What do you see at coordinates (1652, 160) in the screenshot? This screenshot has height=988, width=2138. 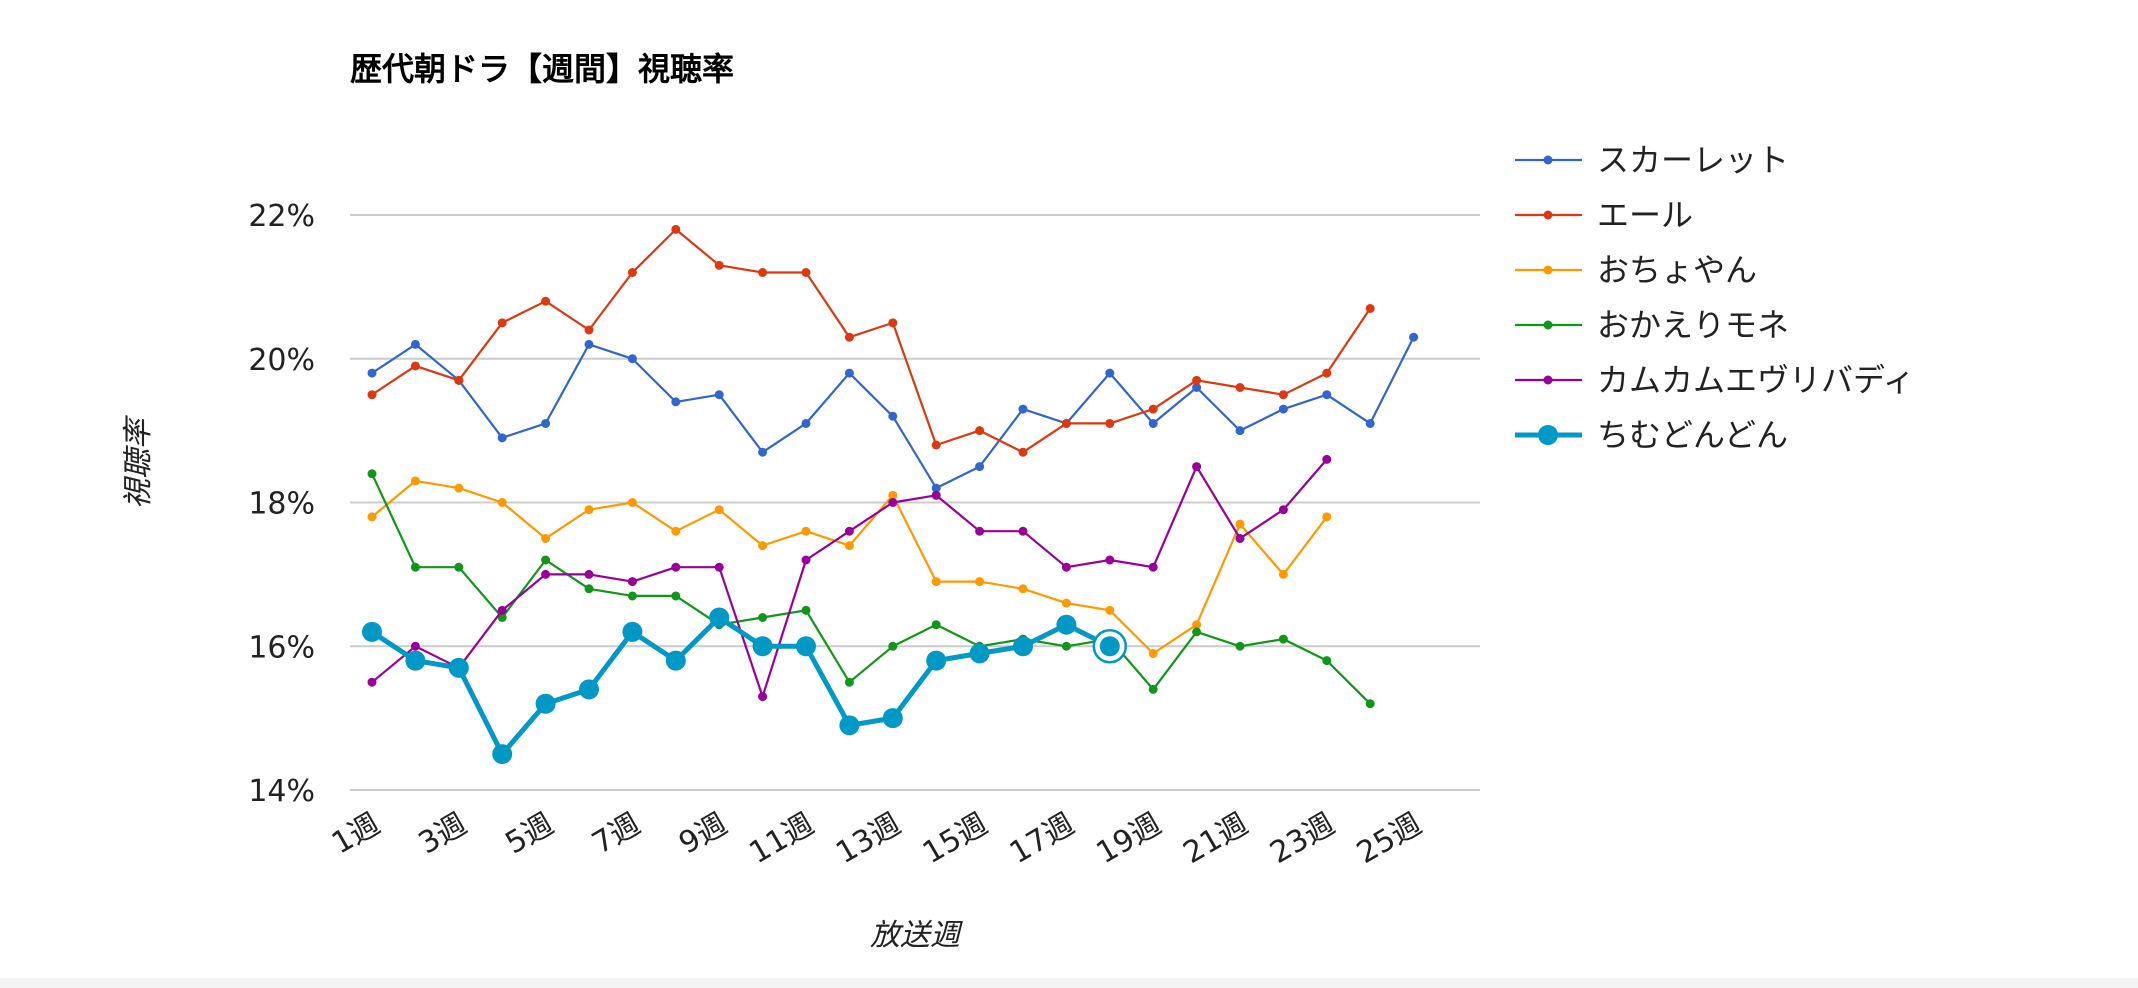 I see `legend-item: スカーレット` at bounding box center [1652, 160].